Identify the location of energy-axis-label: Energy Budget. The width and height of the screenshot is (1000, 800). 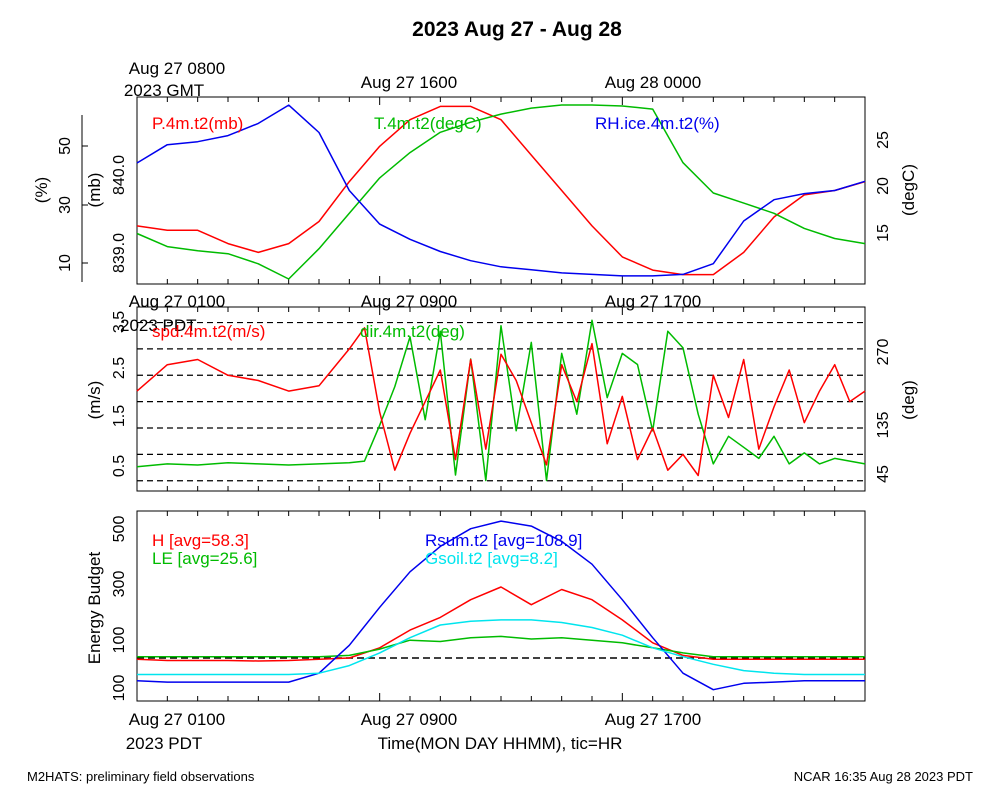
(94, 607).